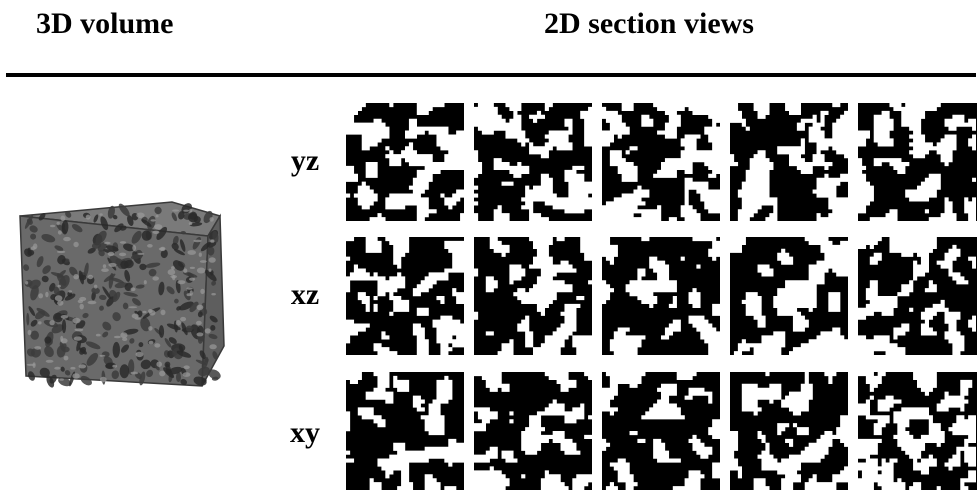 The image size is (977, 490). Describe the element at coordinates (122, 294) in the screenshot. I see `porous-cube-image` at that location.